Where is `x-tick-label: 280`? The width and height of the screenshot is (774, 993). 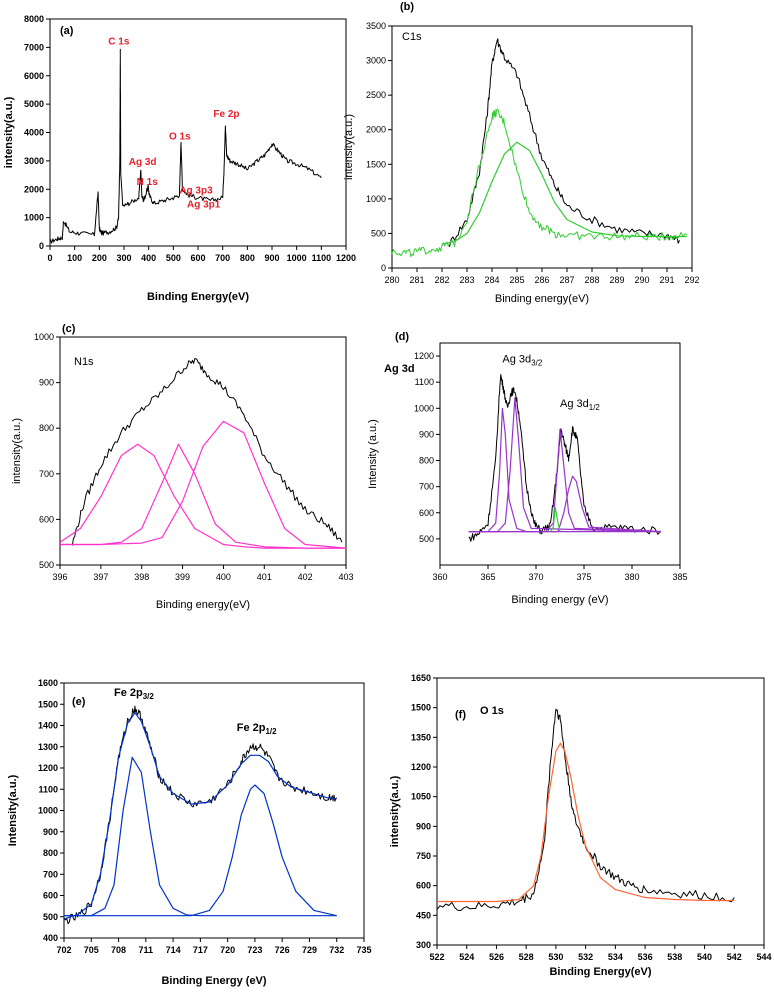
x-tick-label: 280 is located at coordinates (391, 280).